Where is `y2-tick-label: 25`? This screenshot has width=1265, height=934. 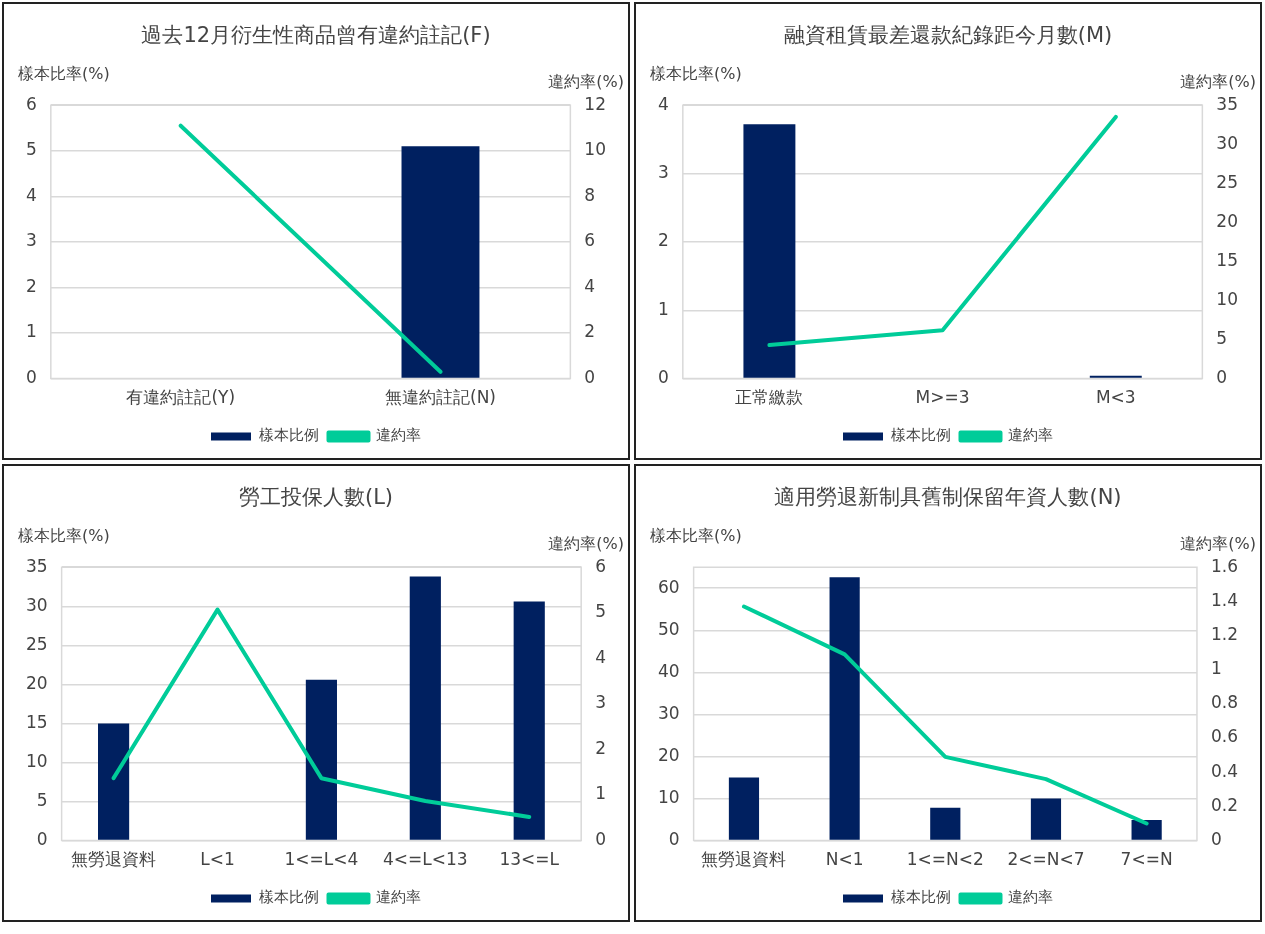 y2-tick-label: 25 is located at coordinates (1227, 181).